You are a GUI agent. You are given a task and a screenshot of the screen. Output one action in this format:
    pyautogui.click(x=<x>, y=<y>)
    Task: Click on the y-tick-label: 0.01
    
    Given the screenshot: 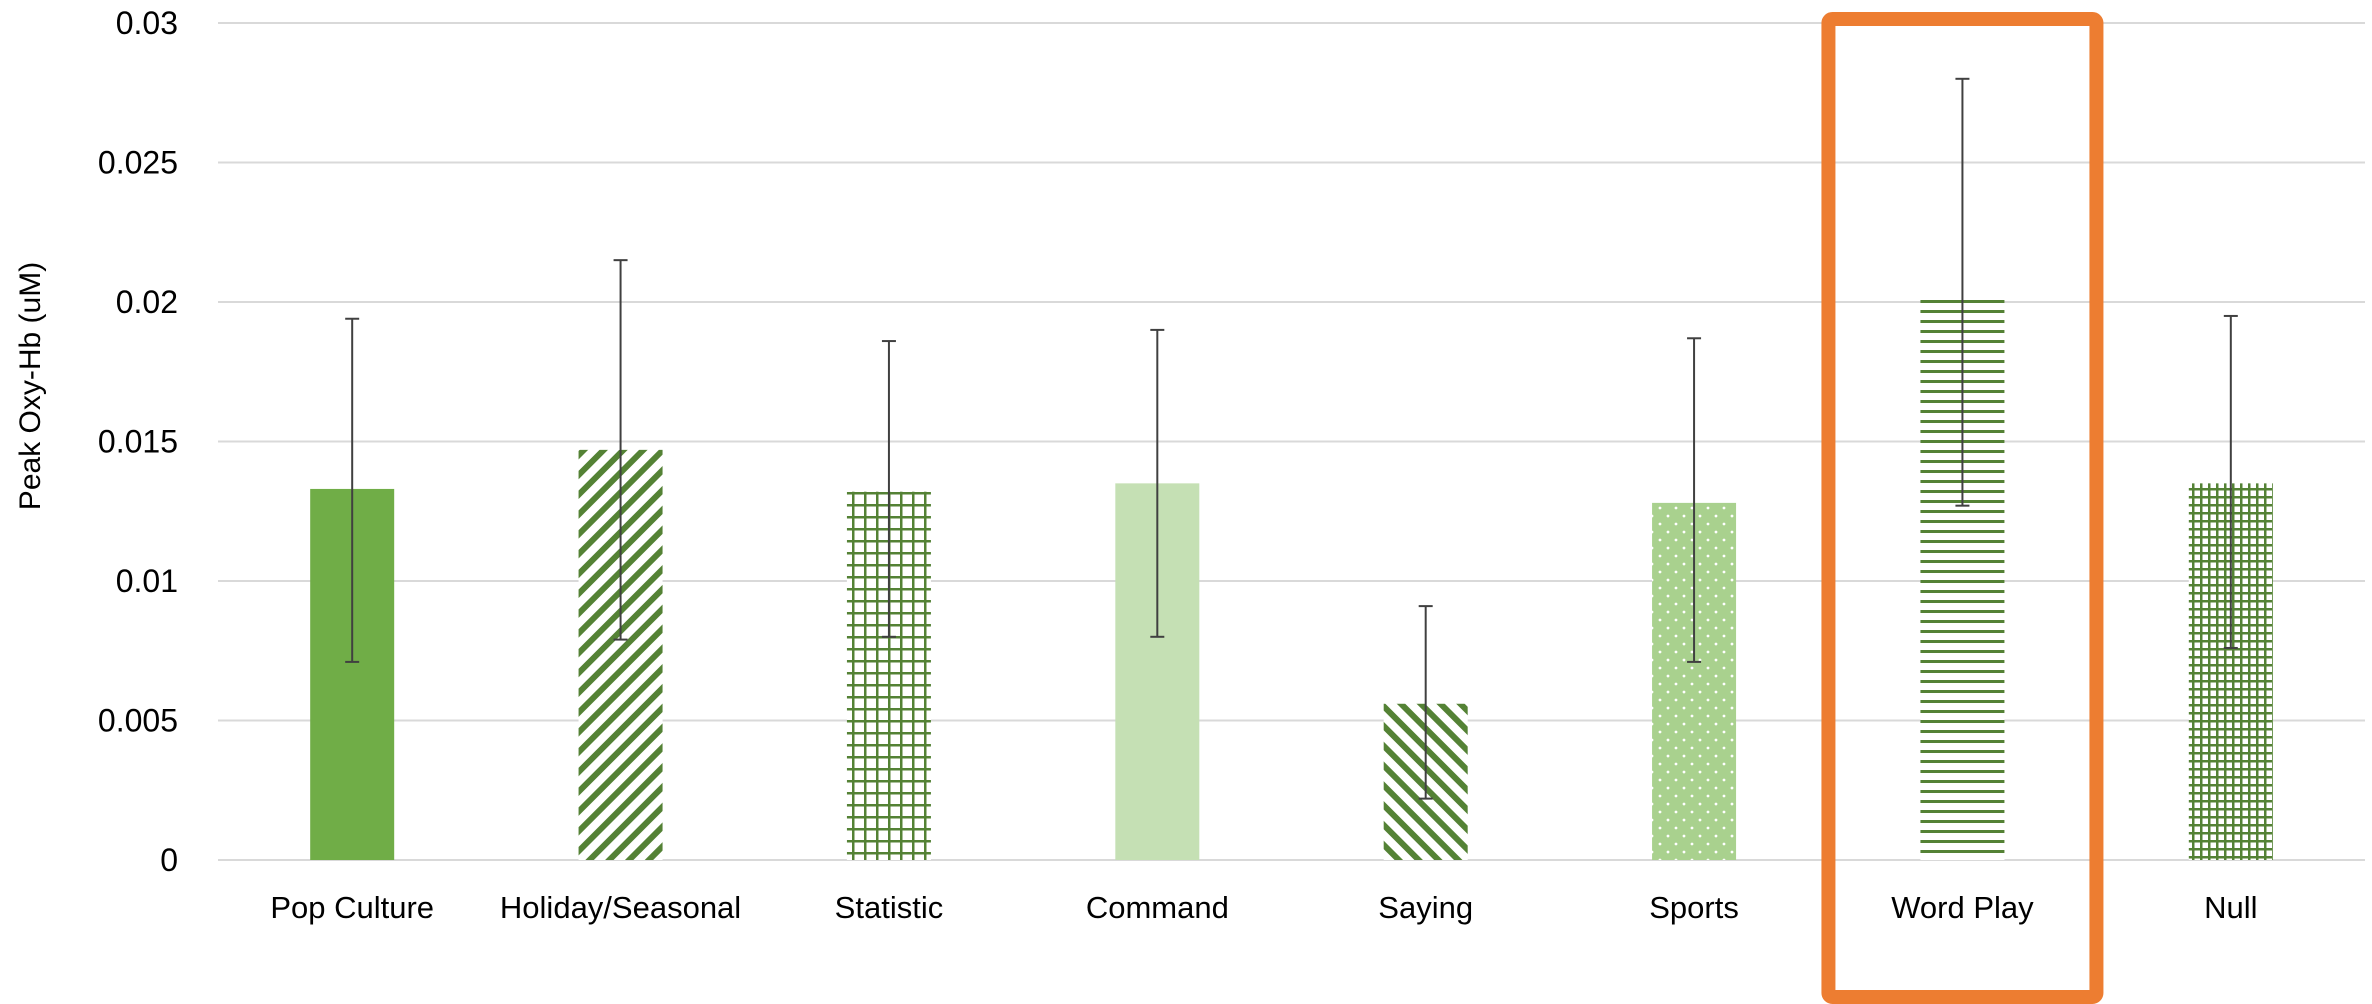 What is the action you would take?
    pyautogui.click(x=147, y=581)
    